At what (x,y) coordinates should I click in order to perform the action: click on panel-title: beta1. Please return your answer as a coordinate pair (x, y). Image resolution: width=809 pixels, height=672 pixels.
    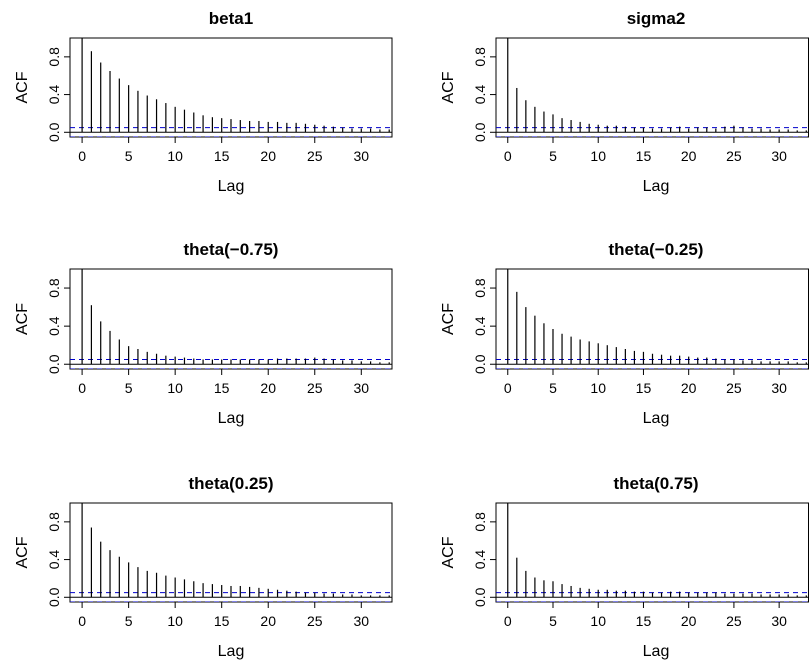
    Looking at the image, I should click on (231, 18).